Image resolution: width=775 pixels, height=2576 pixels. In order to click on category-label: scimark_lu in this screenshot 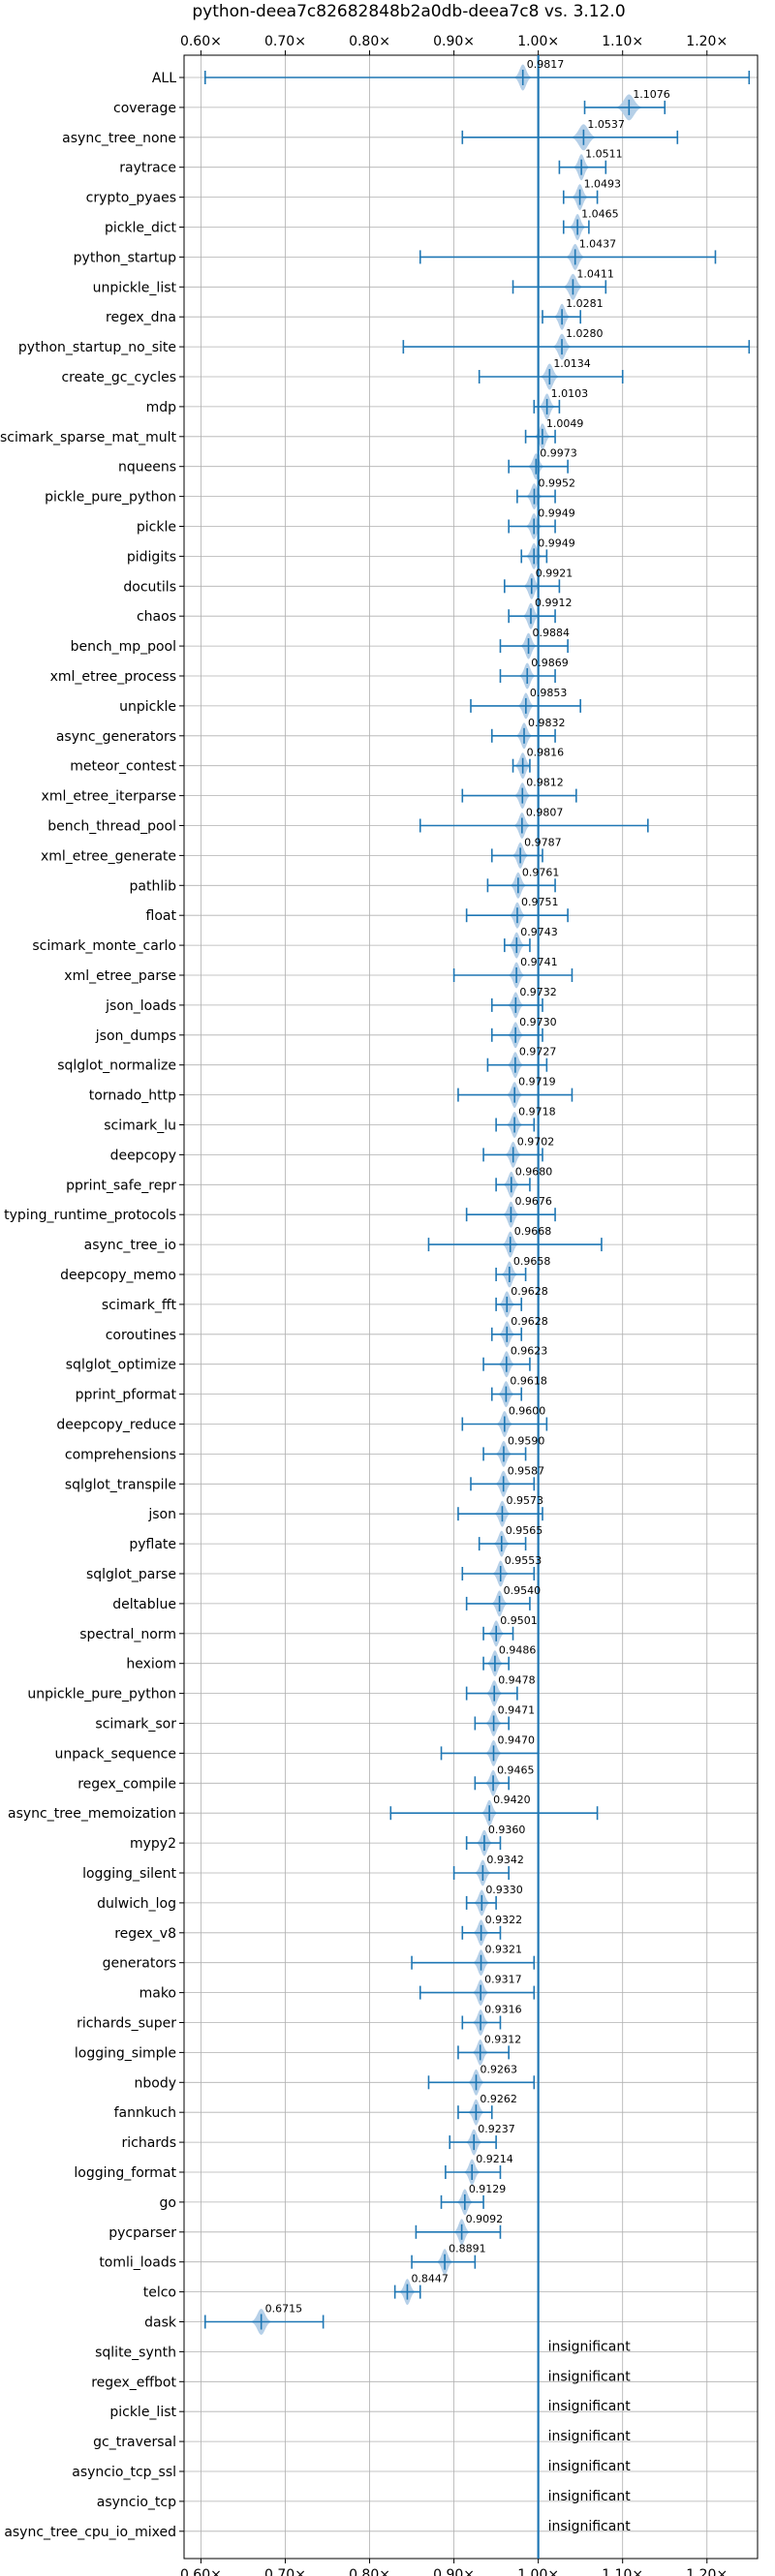, I will do `click(140, 1126)`.